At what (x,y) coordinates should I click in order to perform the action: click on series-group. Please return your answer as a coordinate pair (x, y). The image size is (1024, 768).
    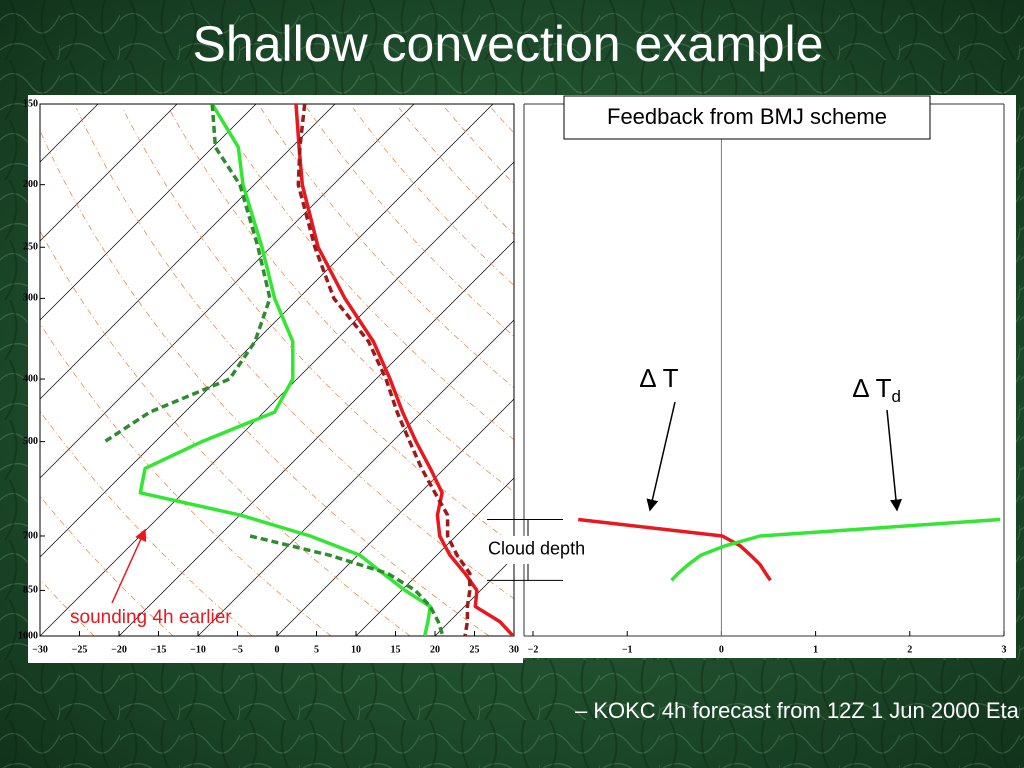
    Looking at the image, I should click on (789, 549).